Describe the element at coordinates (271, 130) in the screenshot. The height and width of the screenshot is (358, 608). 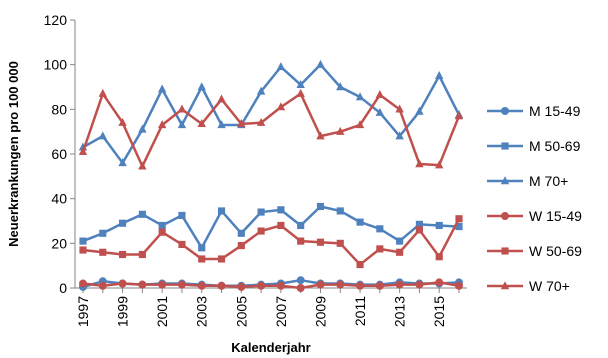
I see `series-line` at that location.